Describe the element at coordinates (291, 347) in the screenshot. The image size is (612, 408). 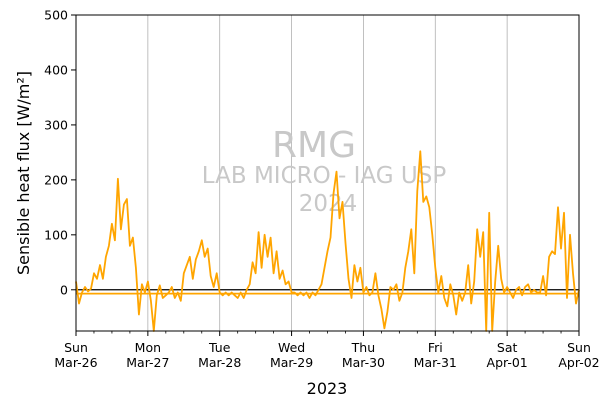
I see `x-tick-label-day: Wed` at that location.